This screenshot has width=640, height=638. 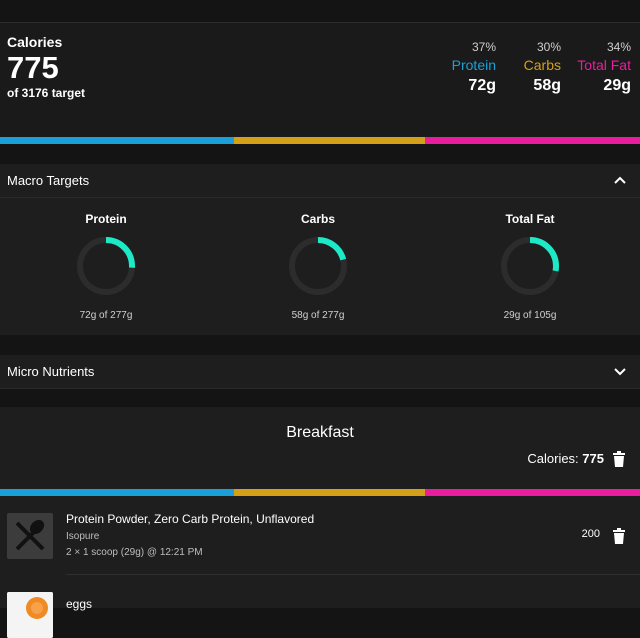 What do you see at coordinates (617, 85) in the screenshot?
I see `macro-fat-grams: 29g` at bounding box center [617, 85].